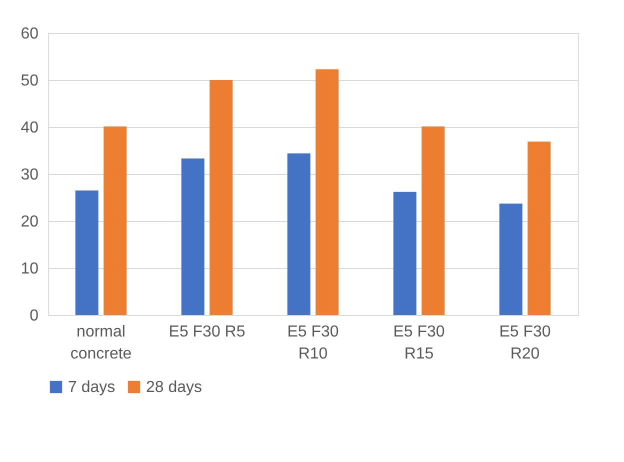 Image resolution: width=624 pixels, height=462 pixels. What do you see at coordinates (29, 128) in the screenshot?
I see `y-tick-label: 40` at bounding box center [29, 128].